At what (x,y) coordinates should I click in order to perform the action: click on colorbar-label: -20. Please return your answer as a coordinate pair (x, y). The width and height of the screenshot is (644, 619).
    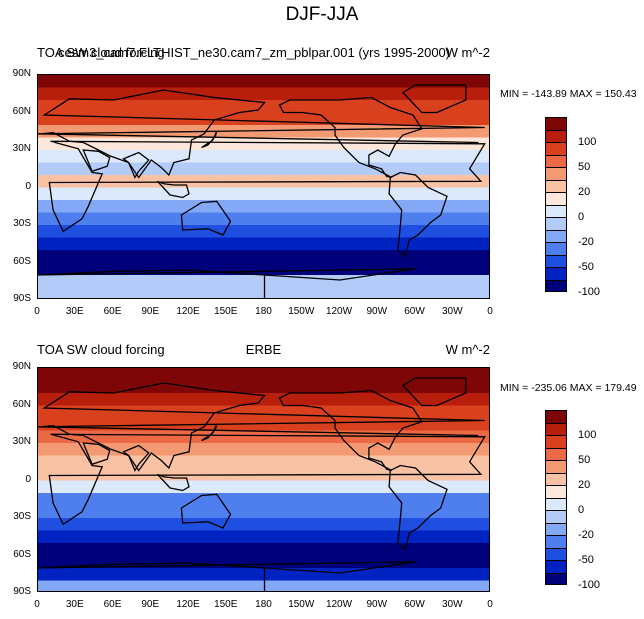
    Looking at the image, I should click on (586, 242).